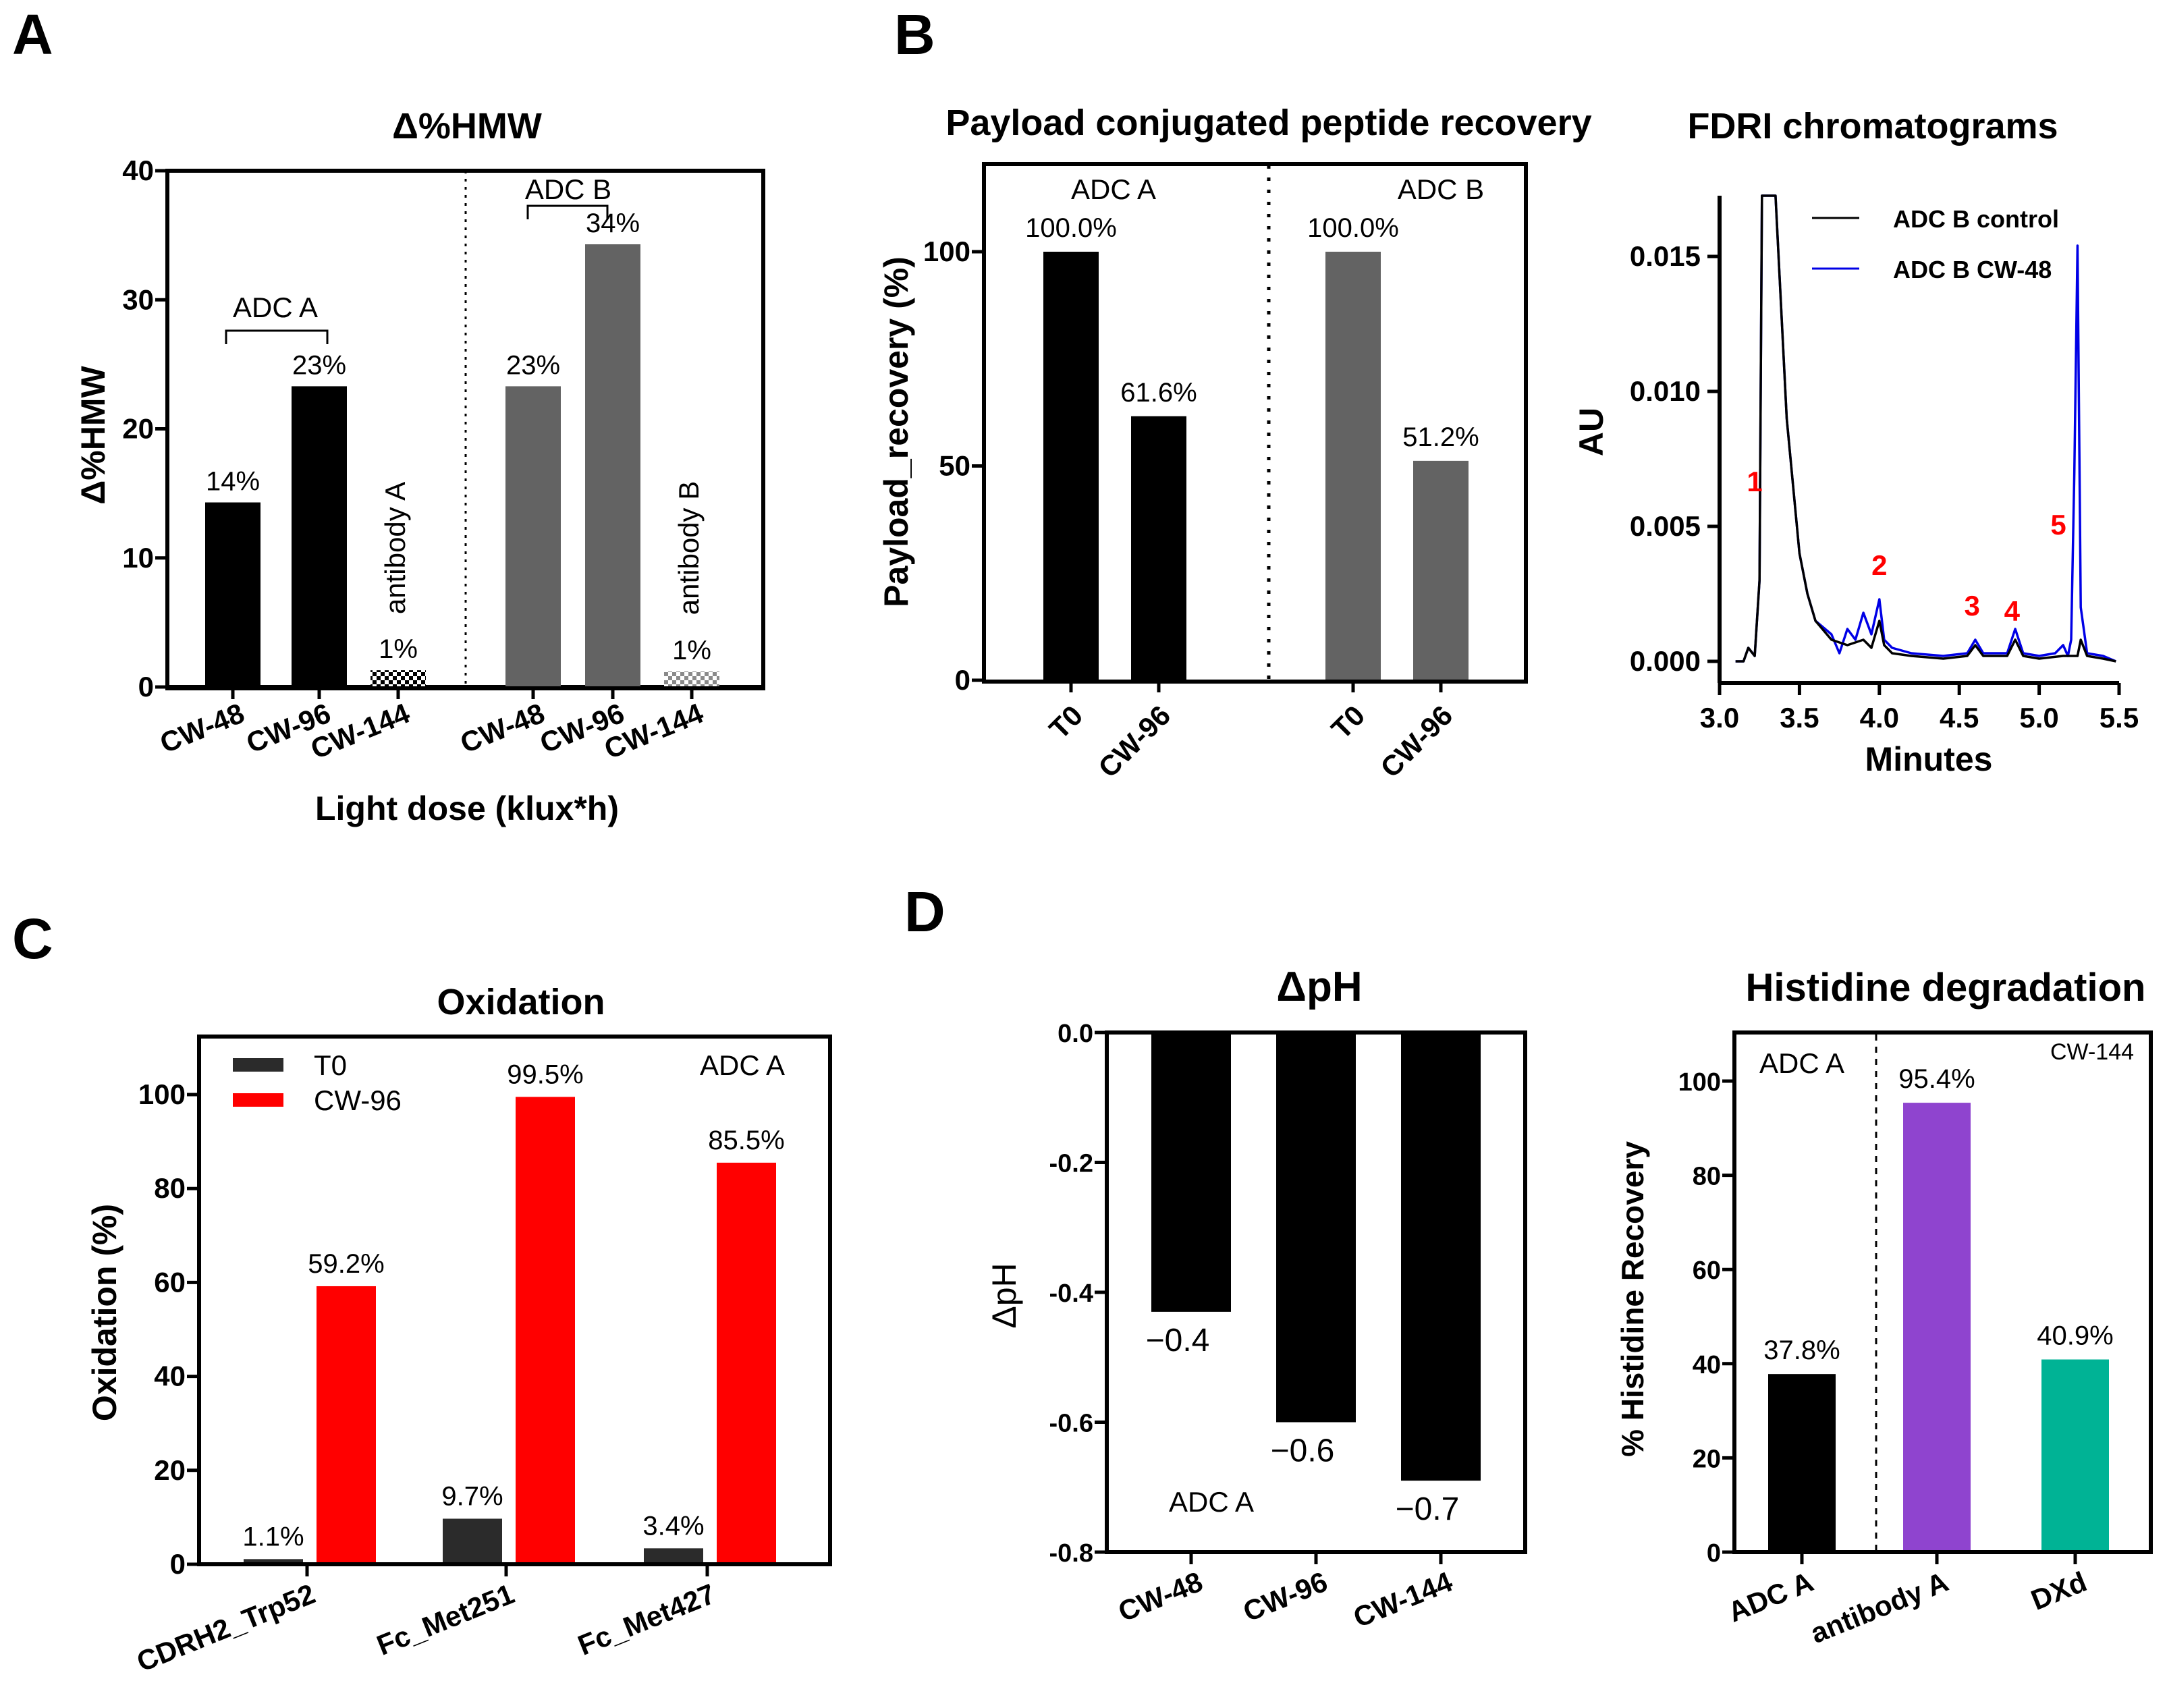 This screenshot has width=2167, height=1708. Describe the element at coordinates (1071, 1424) in the screenshot. I see `chart-d1-y-tick-label: -0.6` at that location.